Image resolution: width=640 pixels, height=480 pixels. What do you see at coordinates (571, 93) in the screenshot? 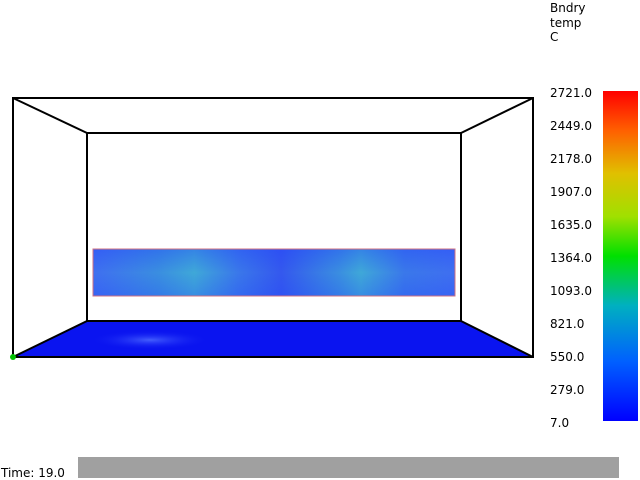
I see `legend-tick: 2721.0` at bounding box center [571, 93].